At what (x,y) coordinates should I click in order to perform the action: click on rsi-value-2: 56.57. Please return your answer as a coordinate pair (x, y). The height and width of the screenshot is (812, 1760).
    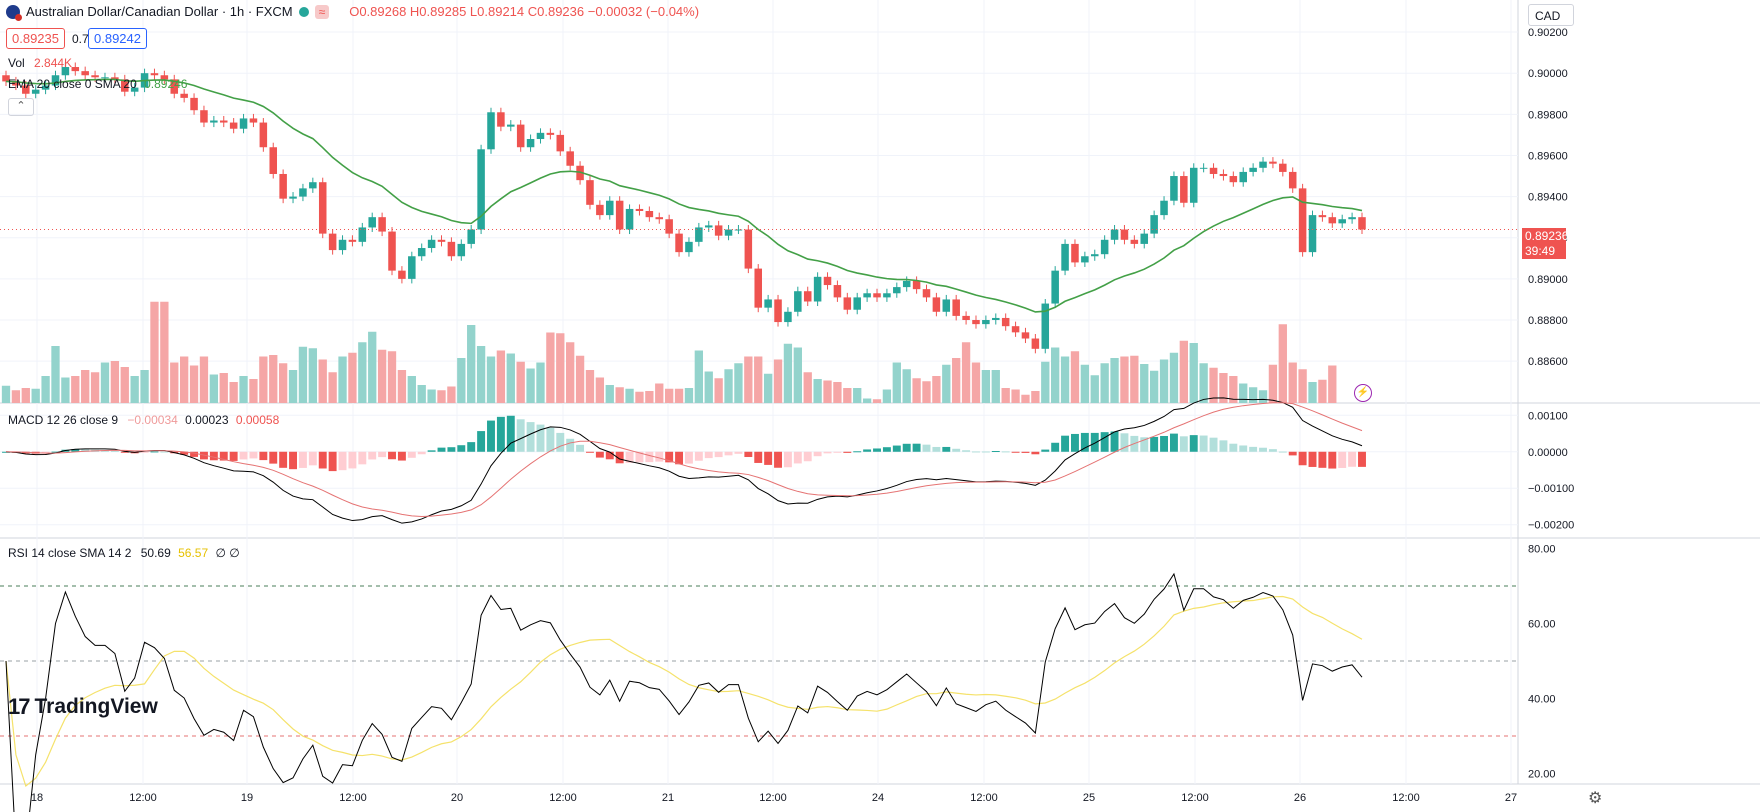
    Looking at the image, I should click on (193, 553).